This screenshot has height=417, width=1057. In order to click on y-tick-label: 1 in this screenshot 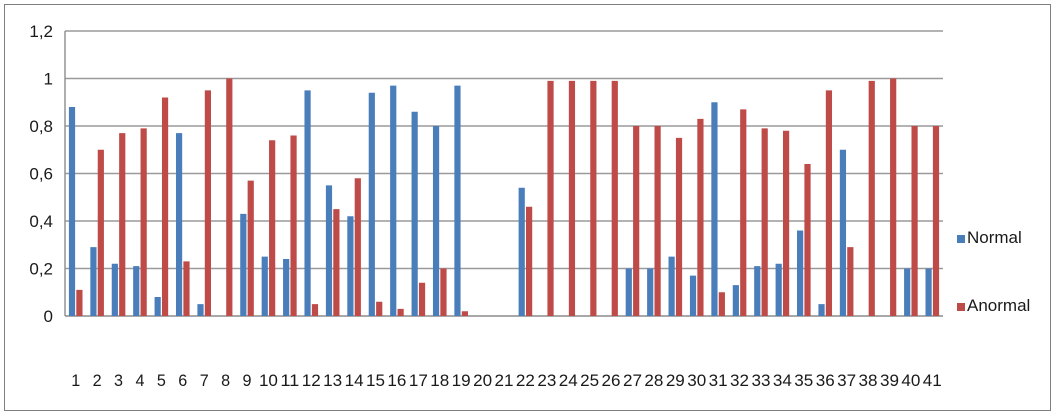, I will do `click(48, 79)`.